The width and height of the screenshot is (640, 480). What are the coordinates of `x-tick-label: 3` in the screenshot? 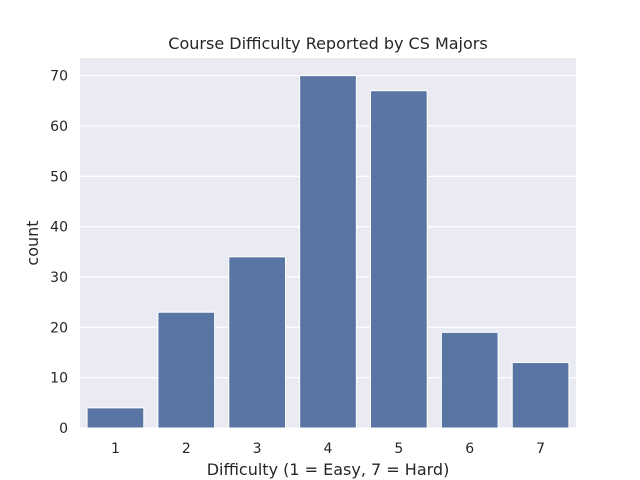 It's located at (257, 449).